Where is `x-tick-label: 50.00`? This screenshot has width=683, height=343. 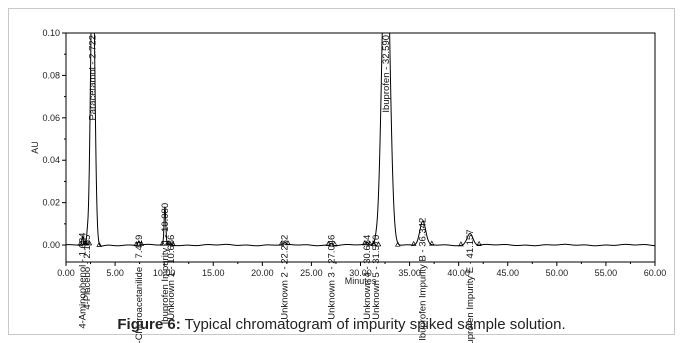 x-tick-label: 50.00 is located at coordinates (557, 273).